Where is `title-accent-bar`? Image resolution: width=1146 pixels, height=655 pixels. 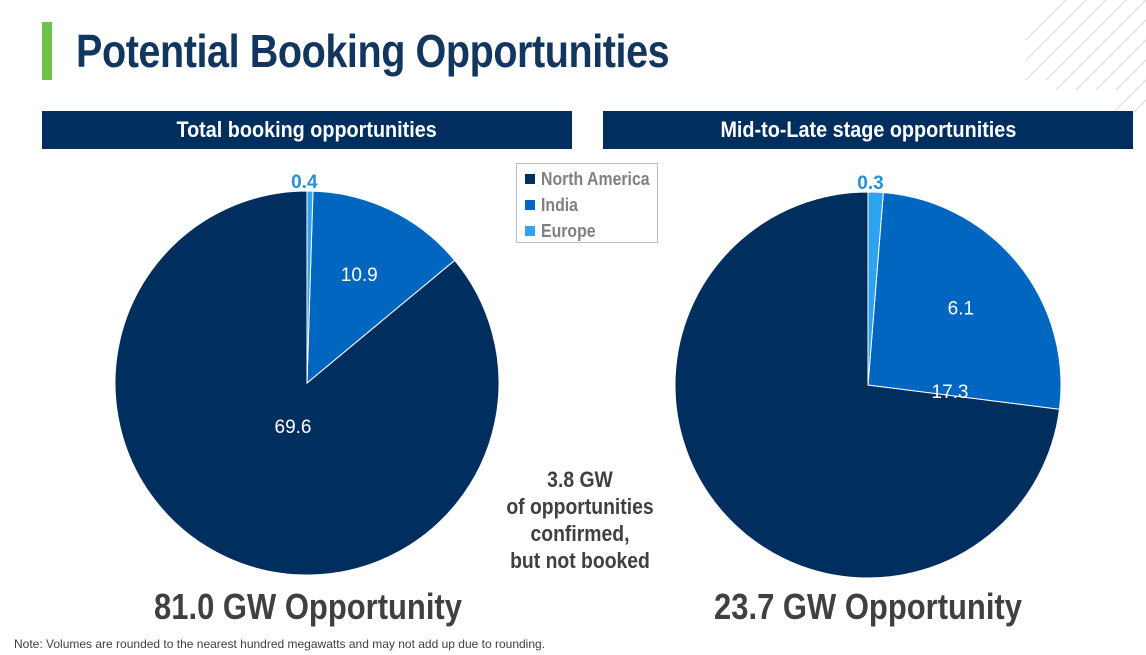 title-accent-bar is located at coordinates (47, 51).